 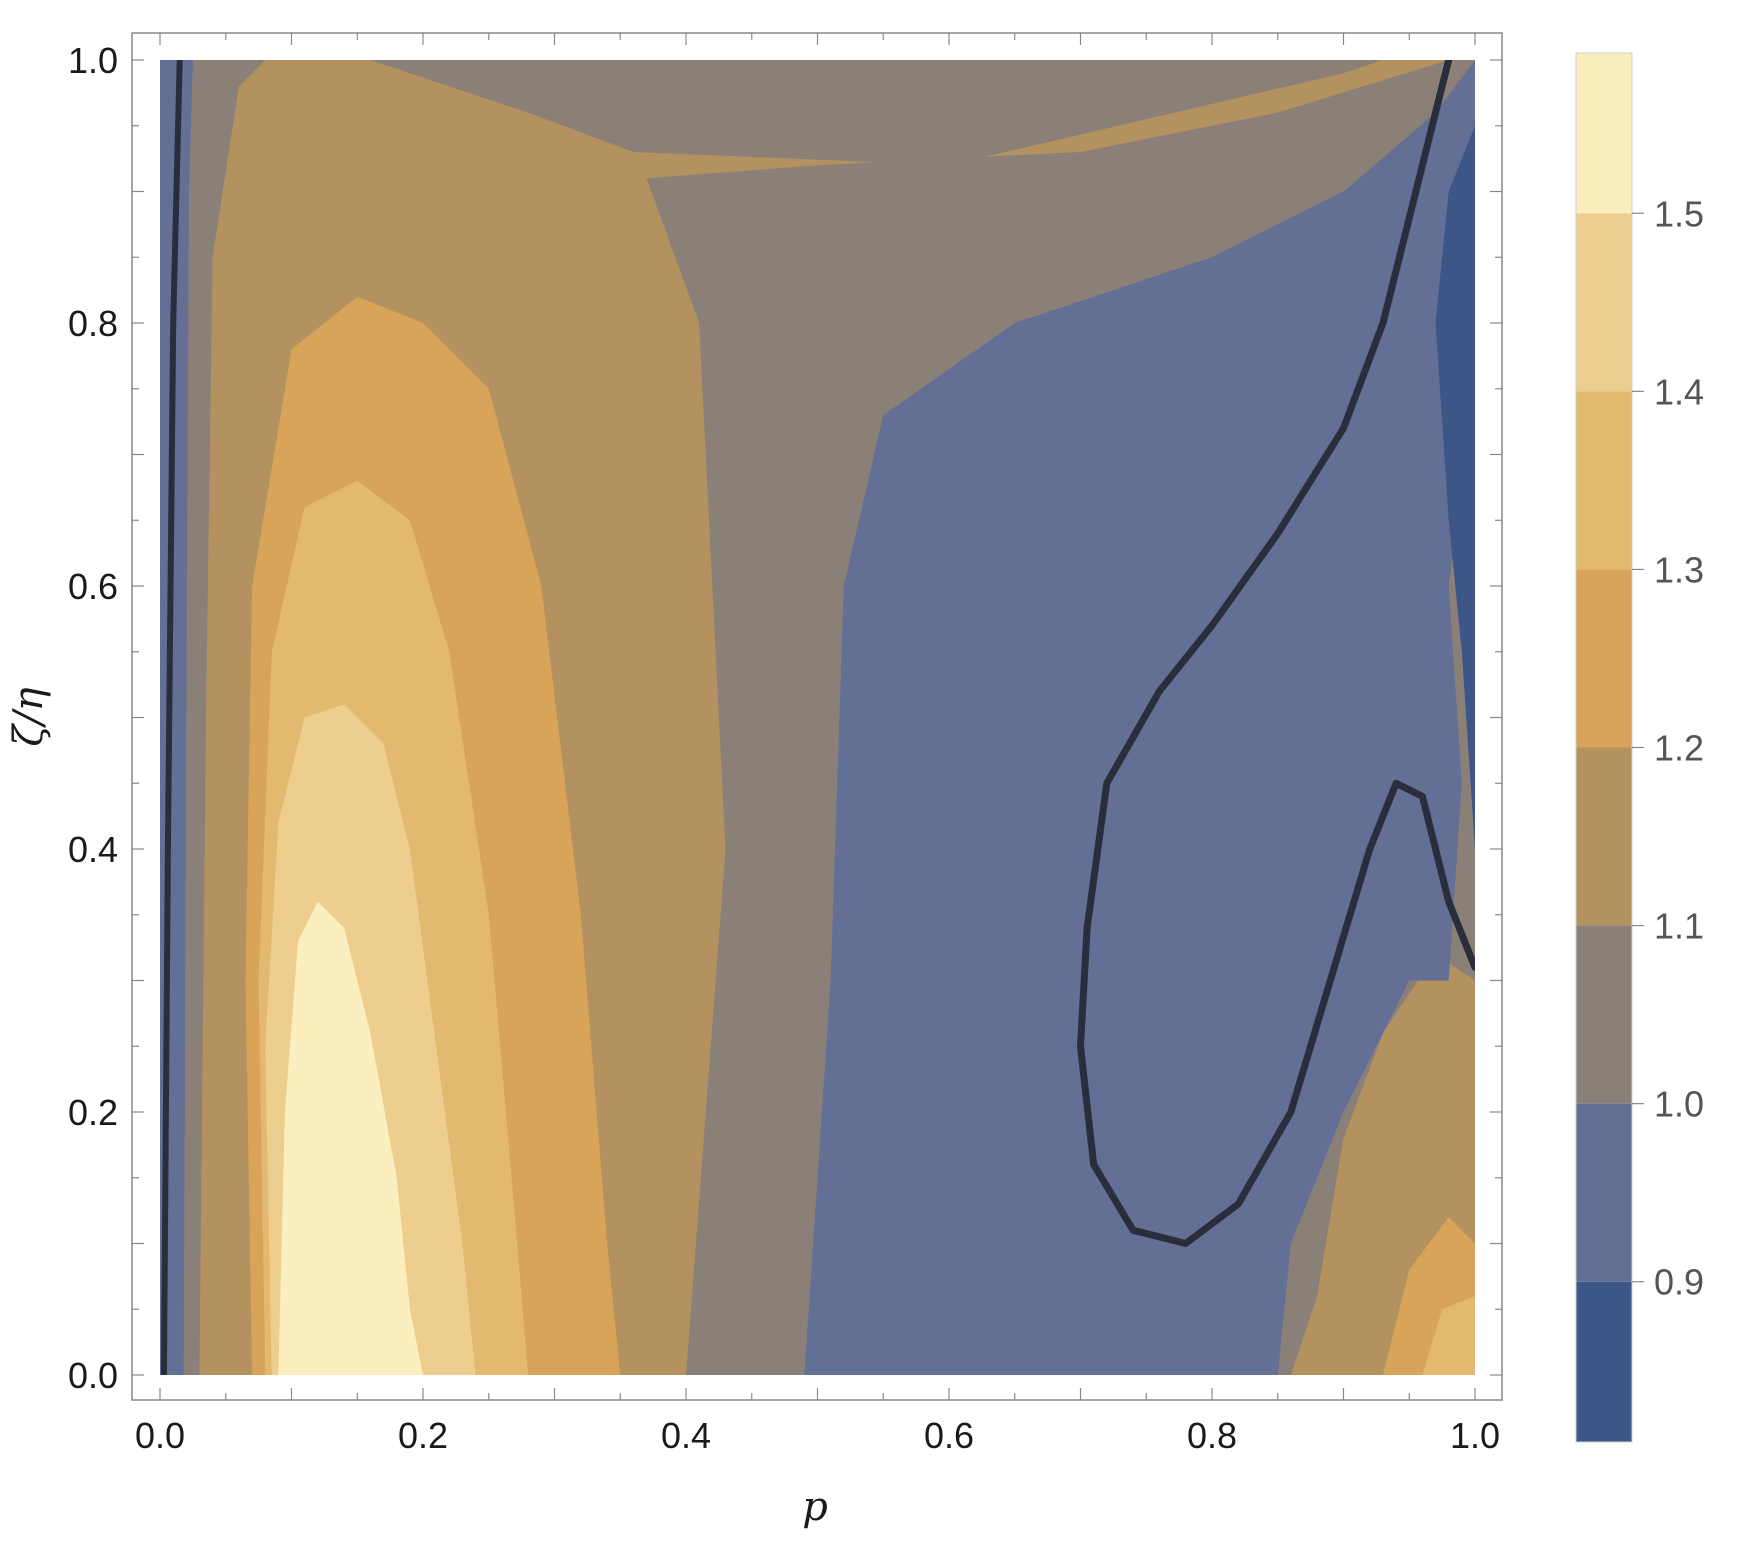 What do you see at coordinates (1679, 1104) in the screenshot?
I see `colorbar-label: 1.0` at bounding box center [1679, 1104].